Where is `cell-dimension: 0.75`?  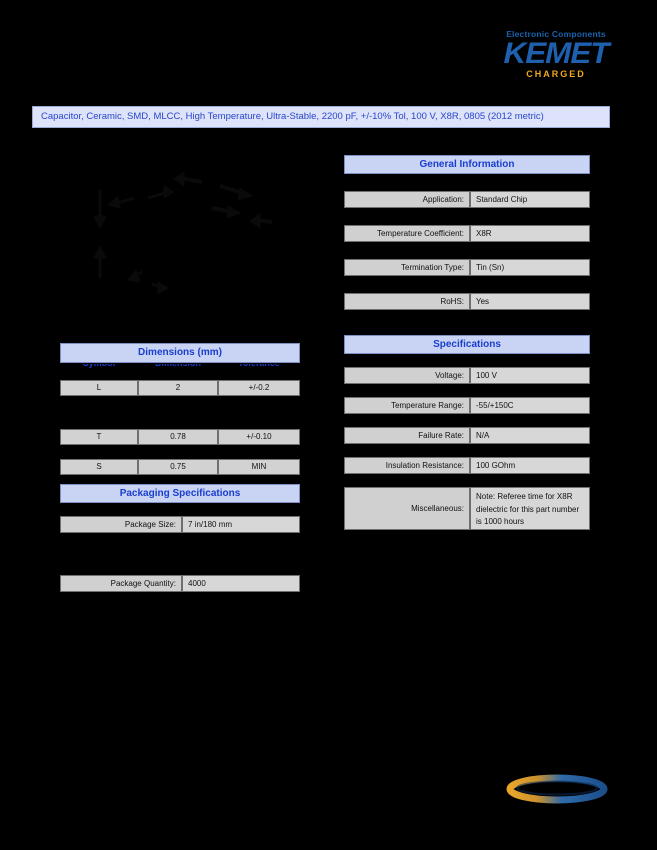
cell-dimension: 0.75 is located at coordinates (178, 467).